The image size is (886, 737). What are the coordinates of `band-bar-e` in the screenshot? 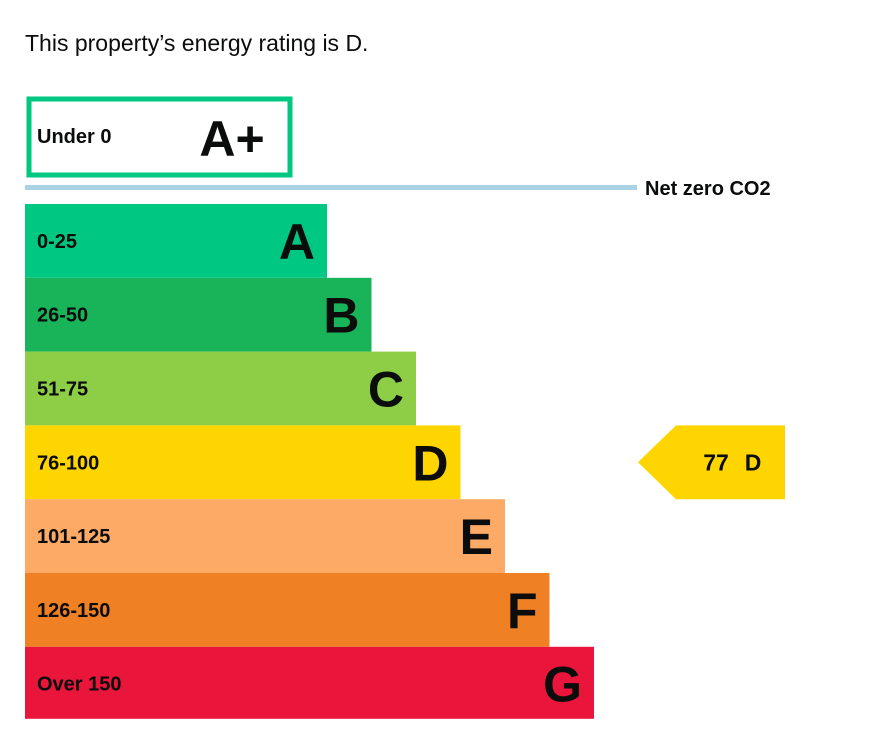 It's located at (265, 536).